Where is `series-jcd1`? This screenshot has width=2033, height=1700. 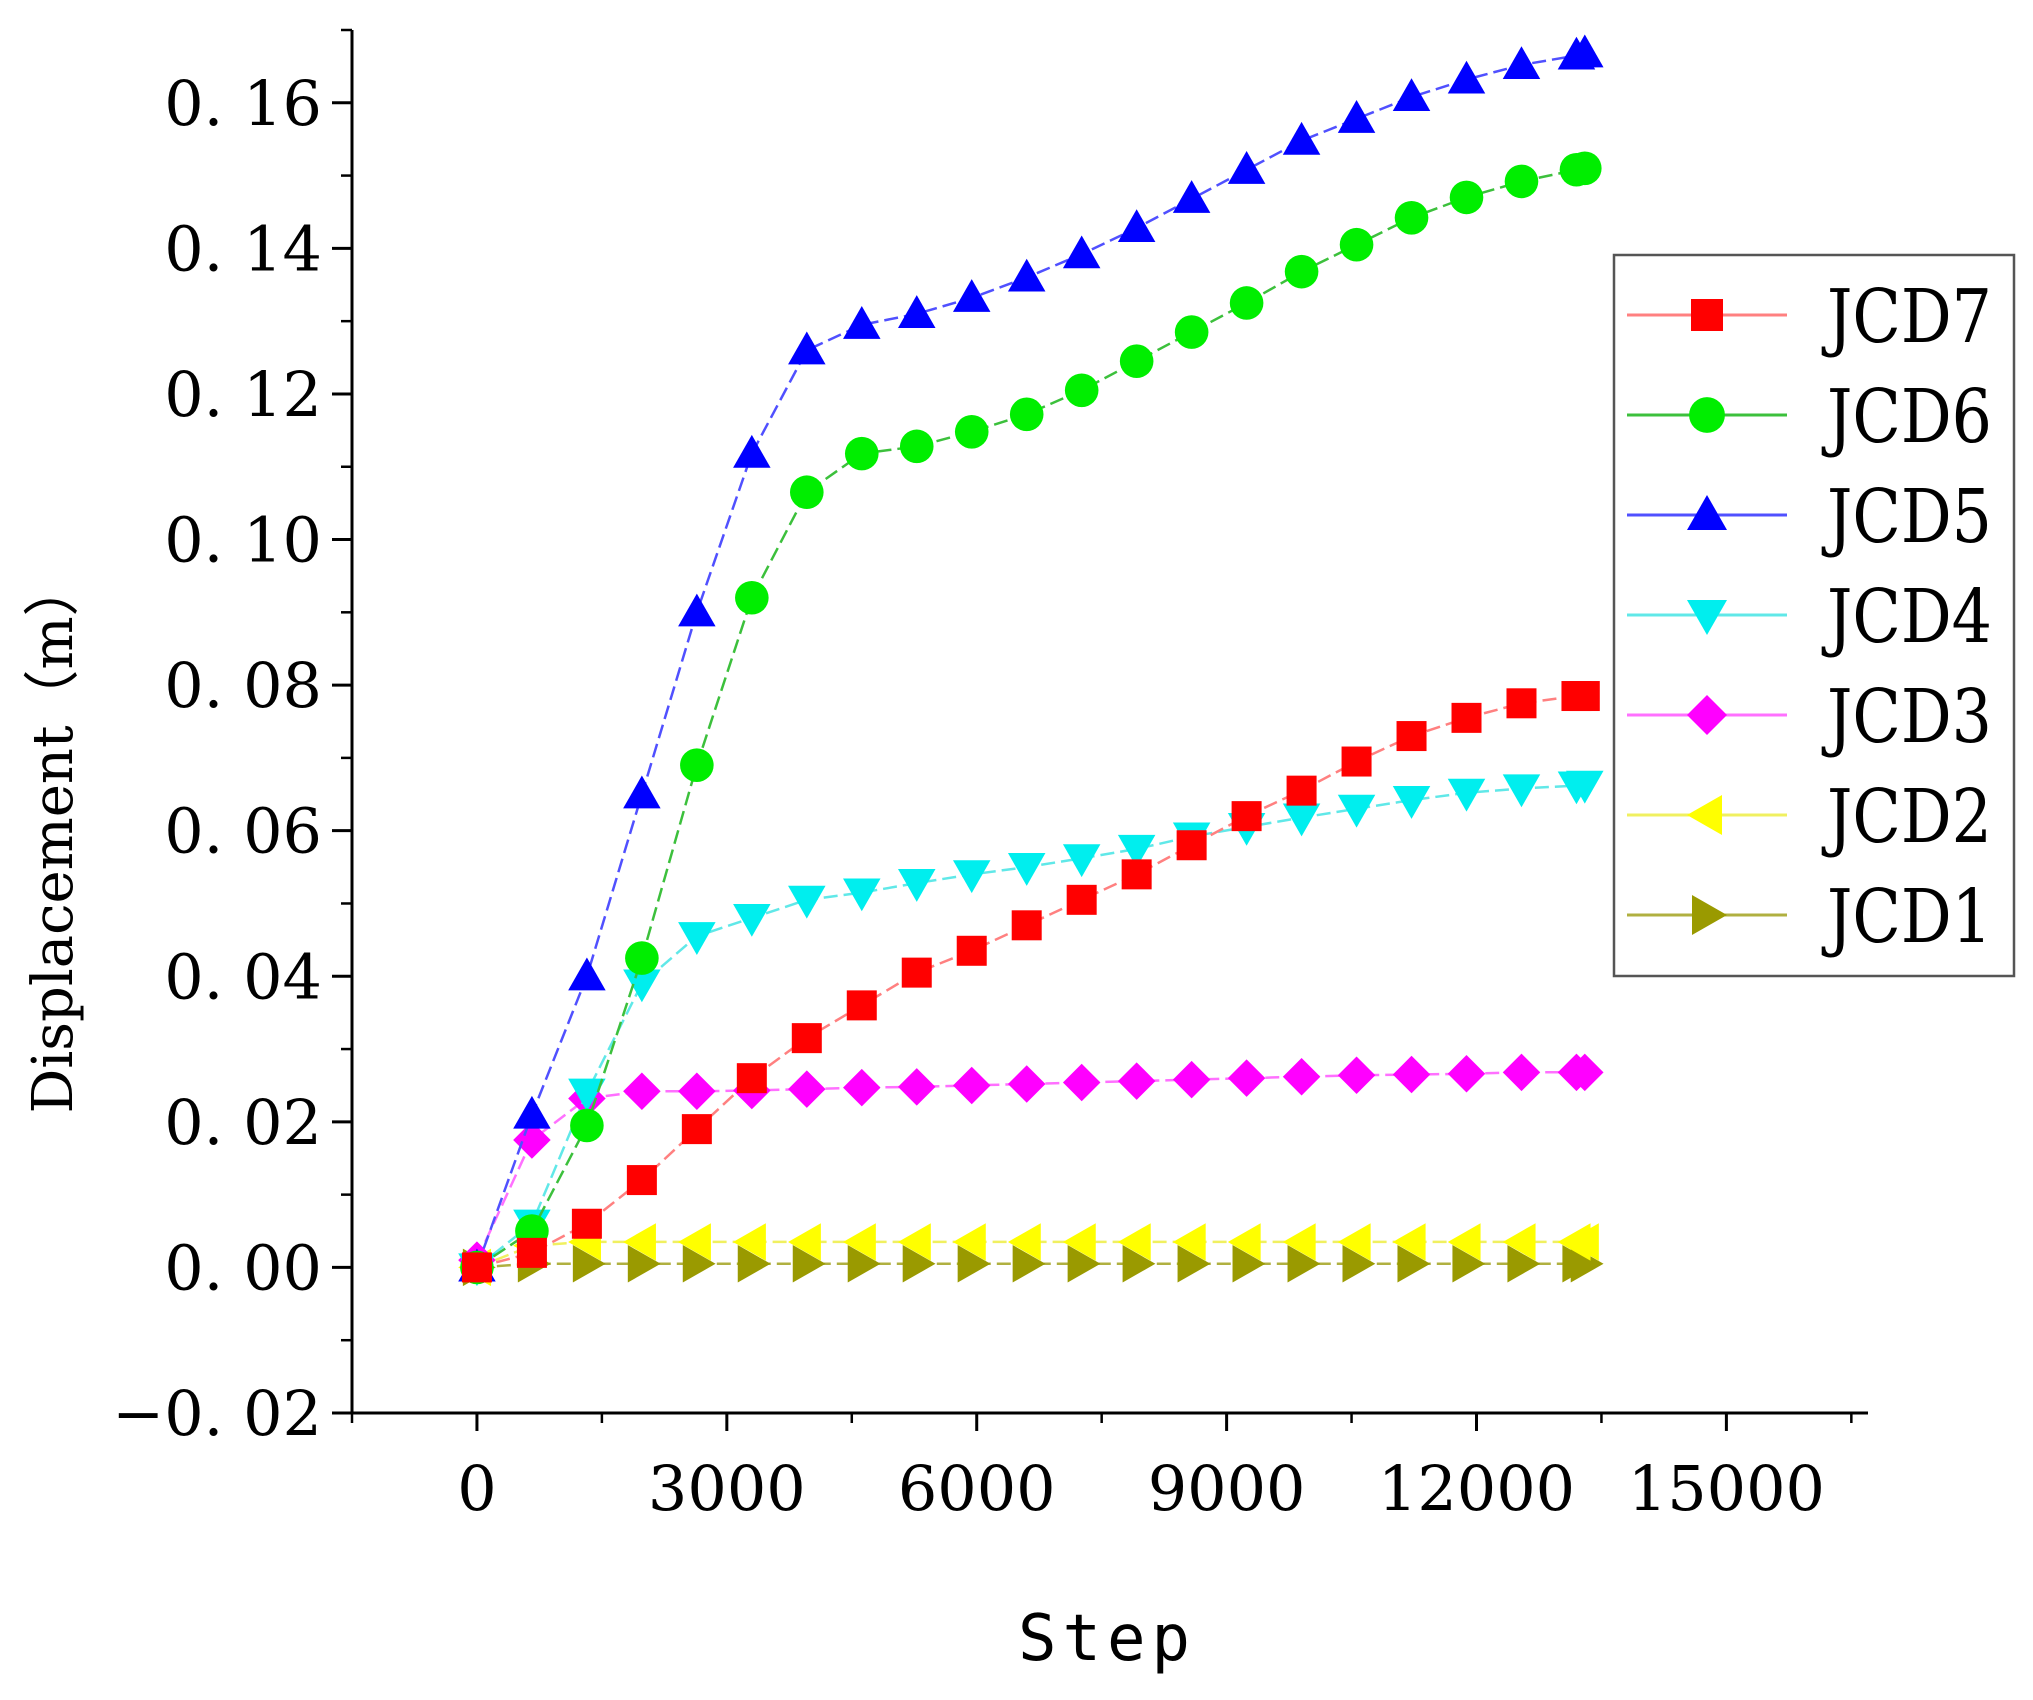 series-jcd1 is located at coordinates (1033, 1266).